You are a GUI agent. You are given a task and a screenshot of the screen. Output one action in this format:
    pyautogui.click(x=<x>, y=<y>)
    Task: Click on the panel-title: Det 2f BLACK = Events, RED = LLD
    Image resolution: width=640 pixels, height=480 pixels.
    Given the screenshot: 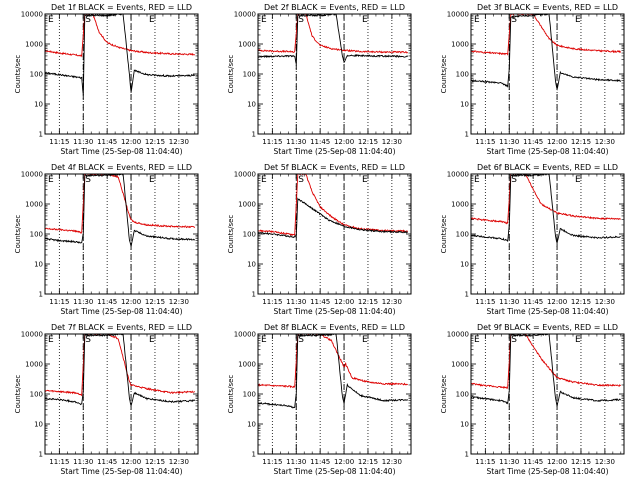 What is the action you would take?
    pyautogui.click(x=334, y=7)
    